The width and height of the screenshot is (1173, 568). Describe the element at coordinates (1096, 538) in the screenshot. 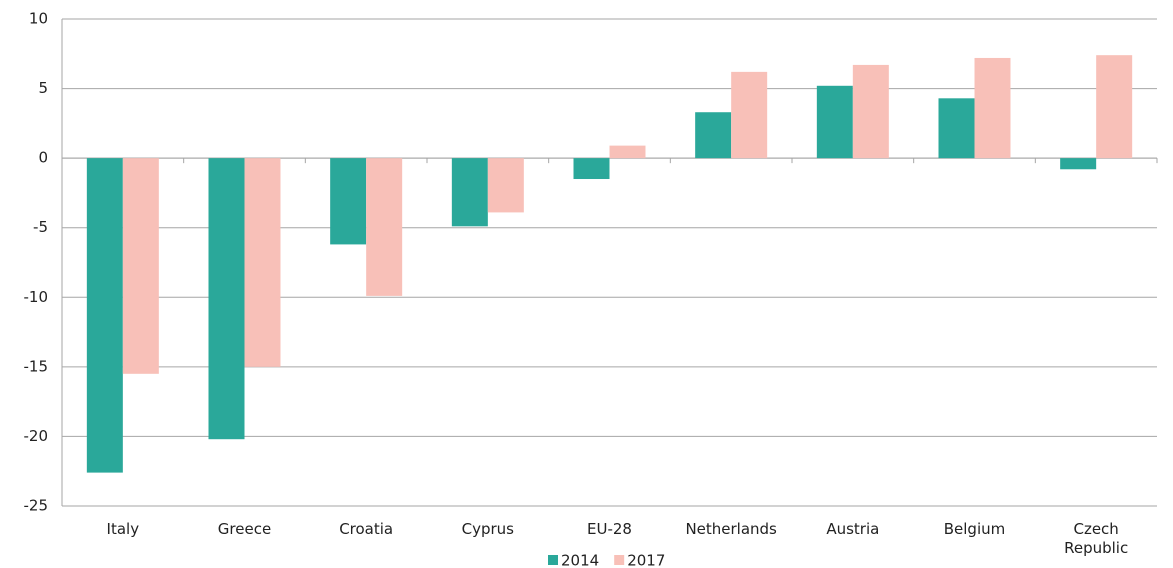

I see `x-tick-label: Czech Republic` at that location.